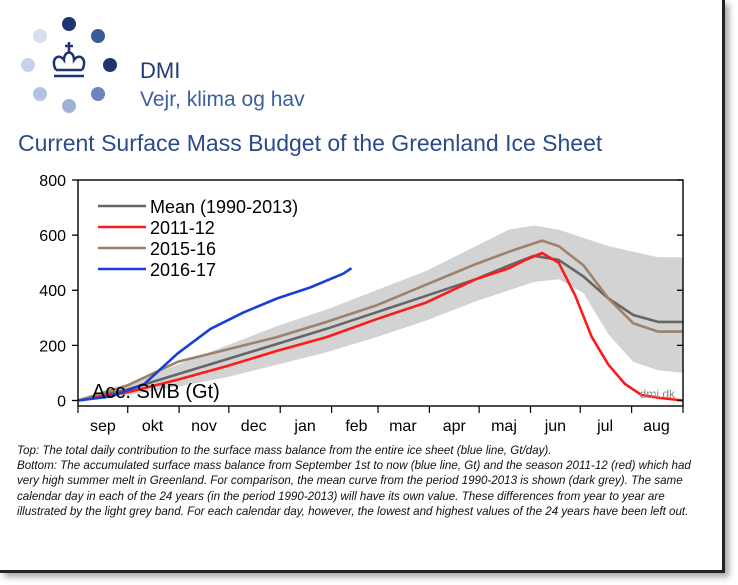 The image size is (738, 585). I want to click on y-tick-label: 800, so click(52, 181).